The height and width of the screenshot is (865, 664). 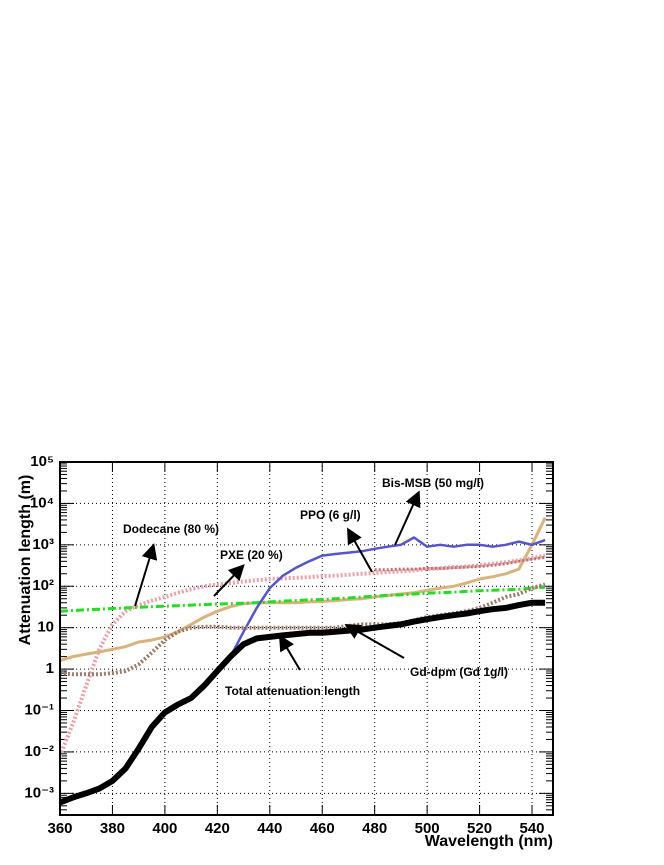 What do you see at coordinates (43, 544) in the screenshot?
I see `y-tick-label: 10³` at bounding box center [43, 544].